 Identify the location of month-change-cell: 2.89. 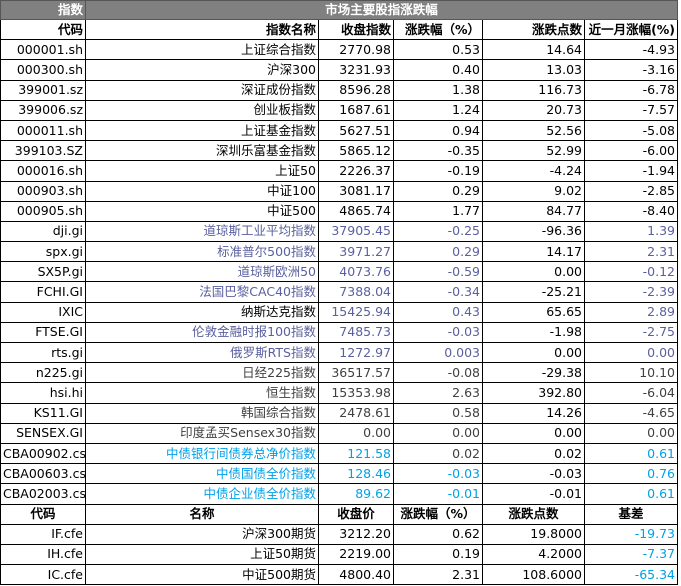
(631, 312).